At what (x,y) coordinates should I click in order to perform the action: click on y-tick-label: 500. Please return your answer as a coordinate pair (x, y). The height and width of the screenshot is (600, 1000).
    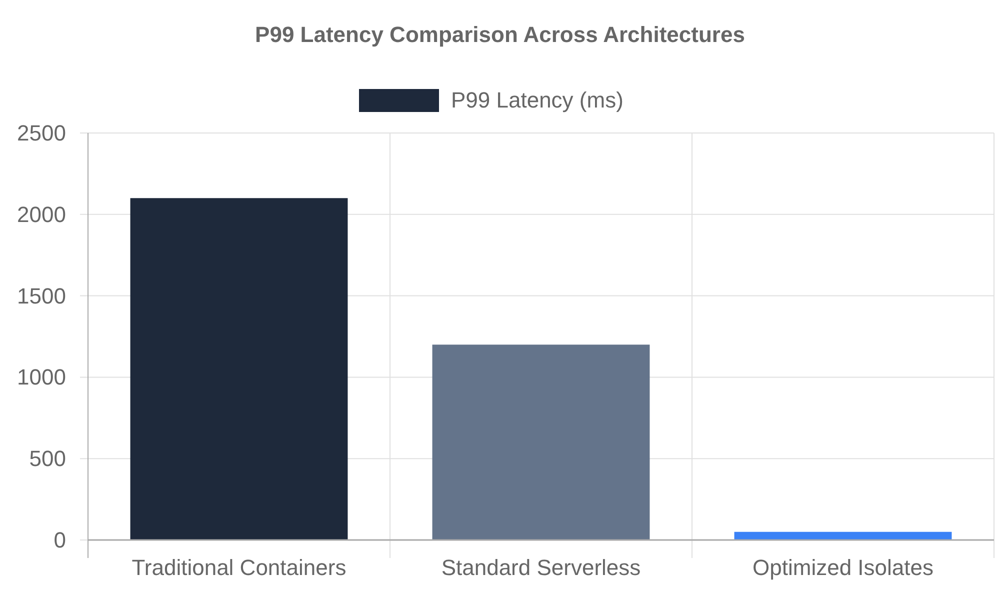
    Looking at the image, I should click on (47, 459).